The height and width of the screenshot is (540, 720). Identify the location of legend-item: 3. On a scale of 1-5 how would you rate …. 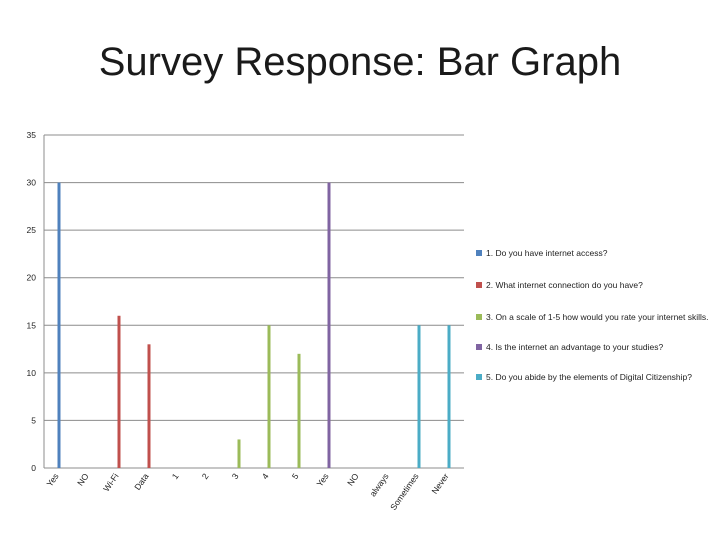
(594, 317).